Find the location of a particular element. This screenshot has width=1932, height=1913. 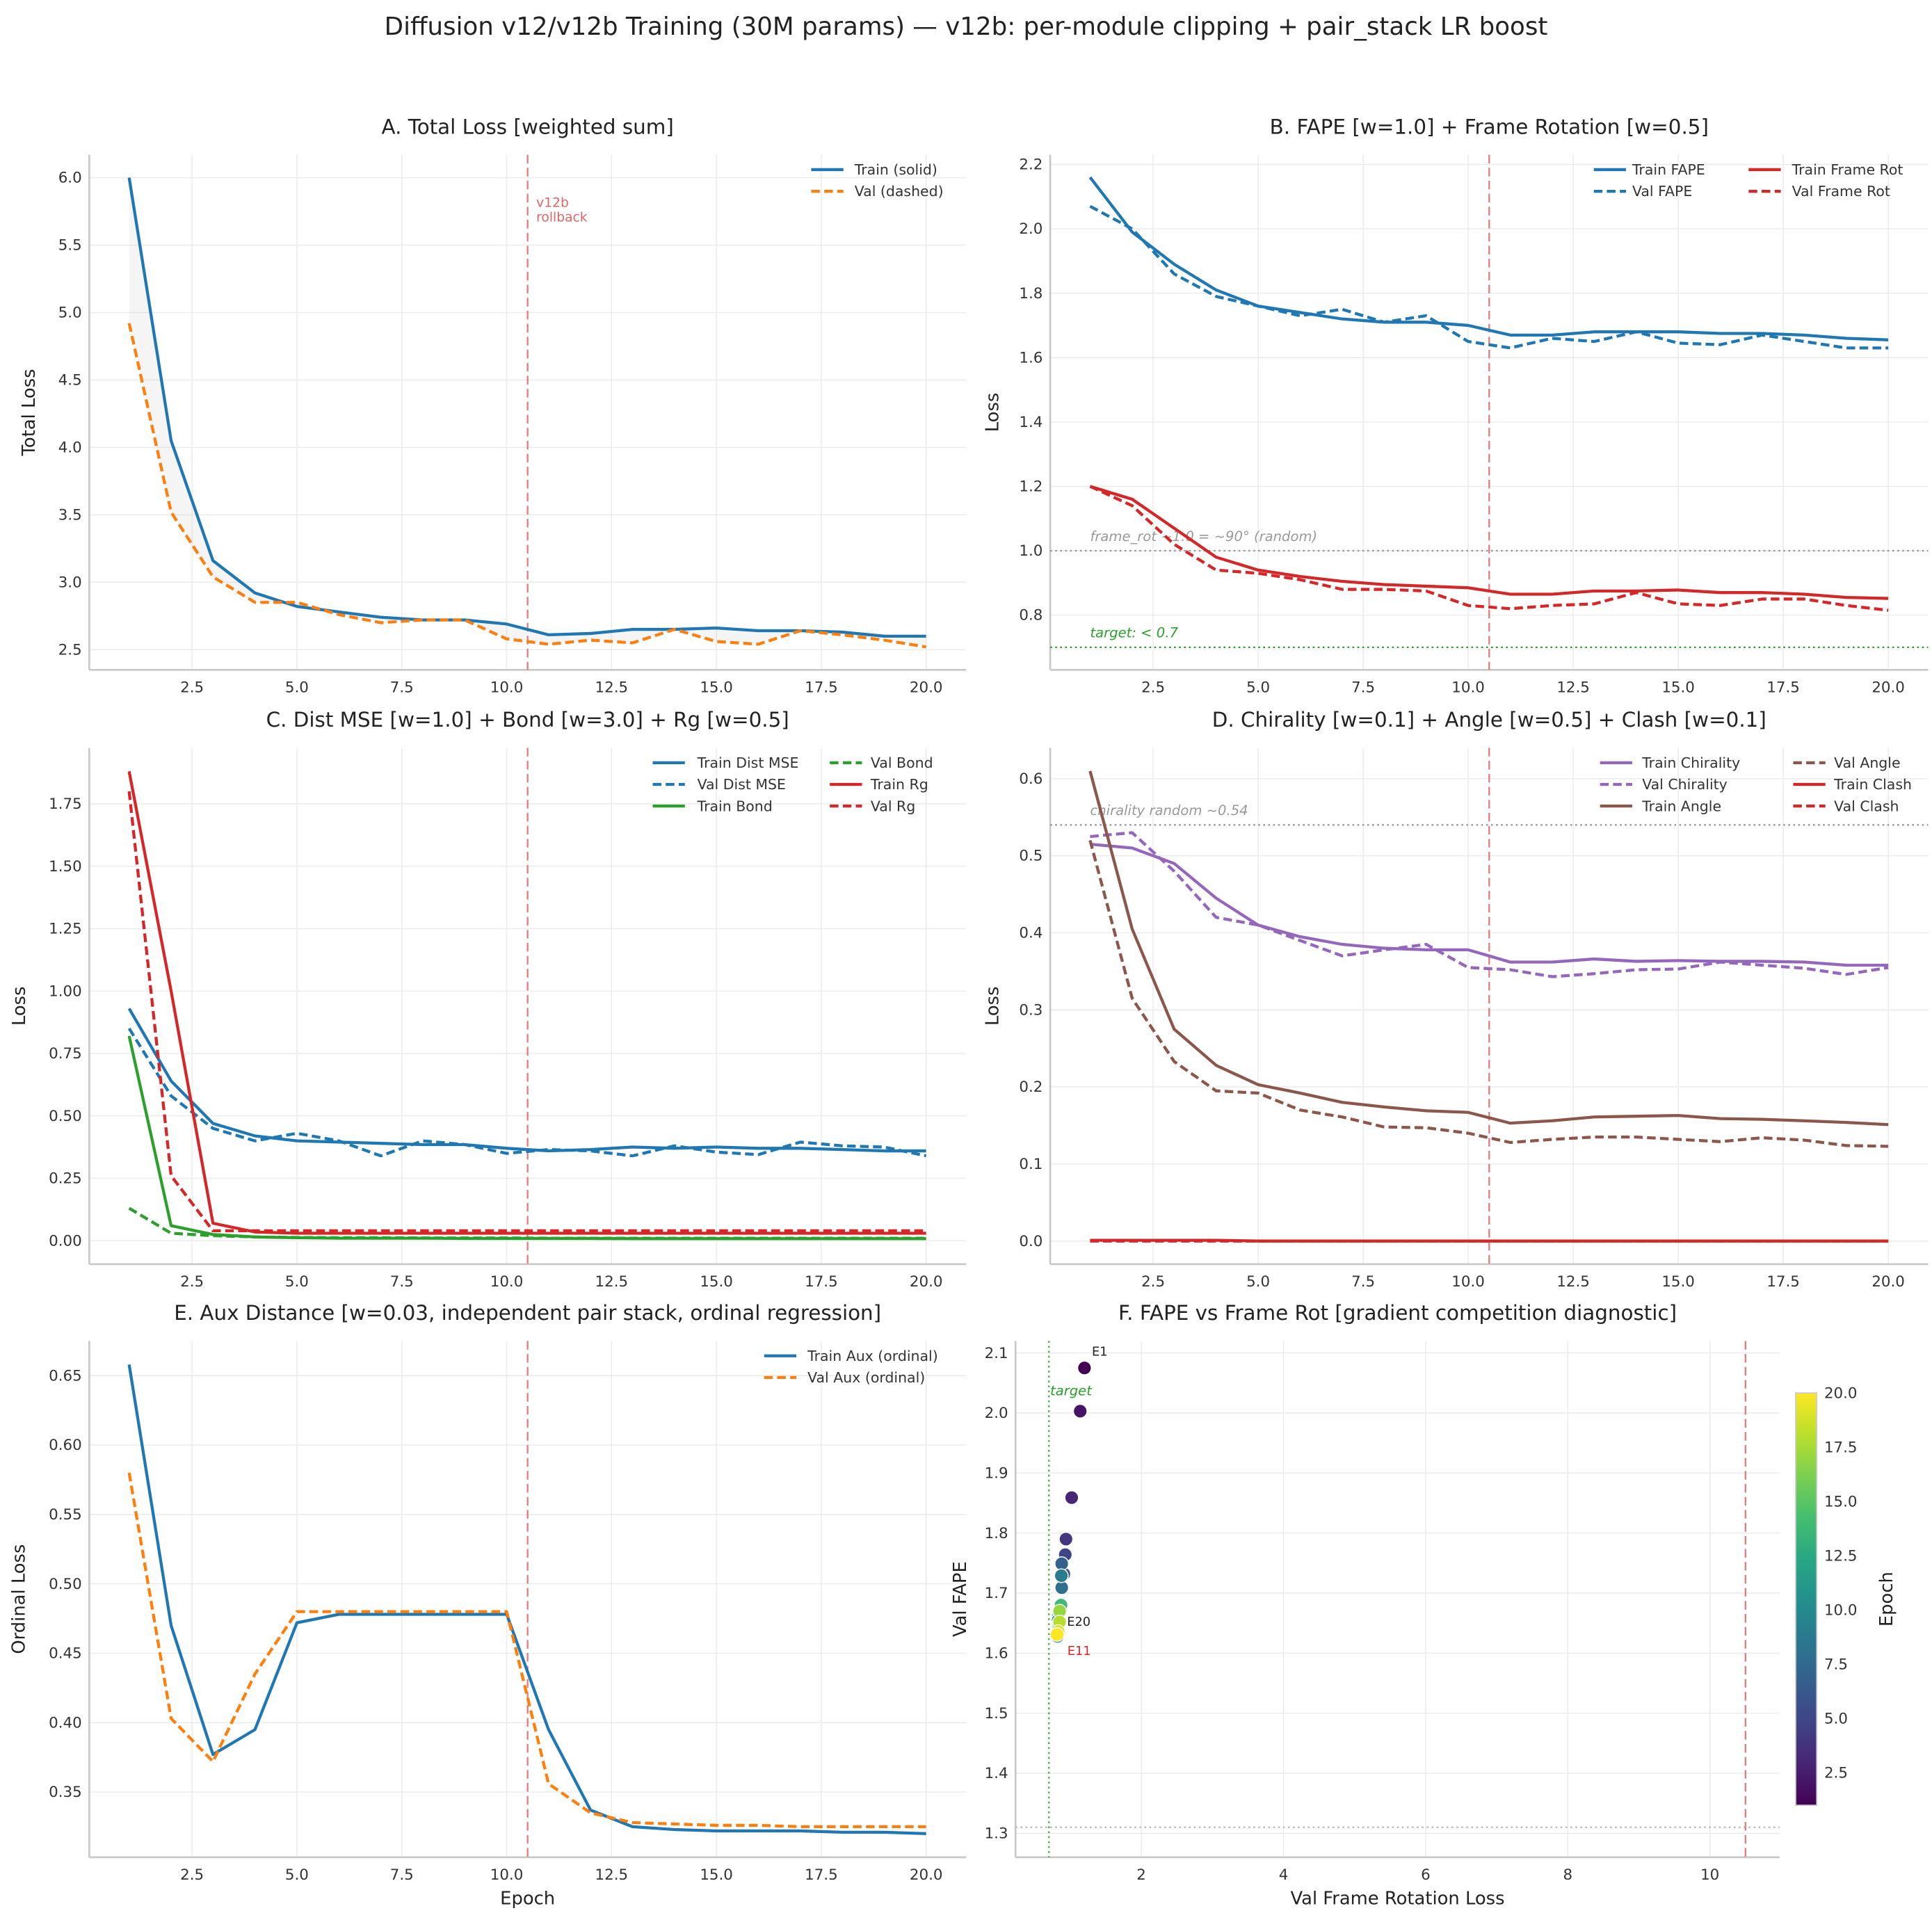

rollback-annotation: rollback is located at coordinates (562, 218).